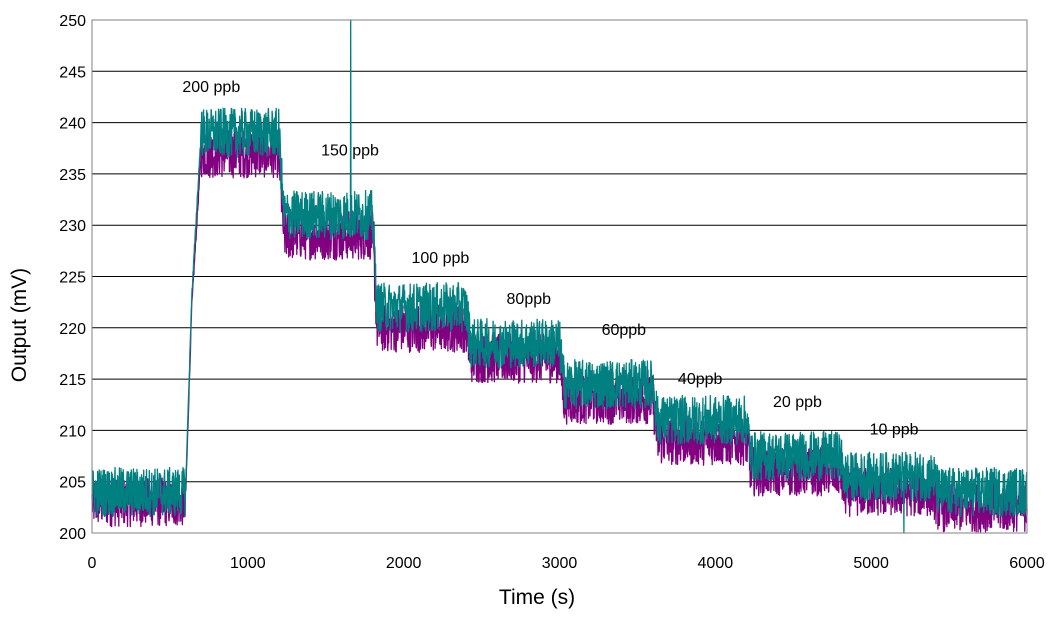 Image resolution: width=1061 pixels, height=617 pixels. What do you see at coordinates (560, 563) in the screenshot?
I see `x-tick-label: 3000` at bounding box center [560, 563].